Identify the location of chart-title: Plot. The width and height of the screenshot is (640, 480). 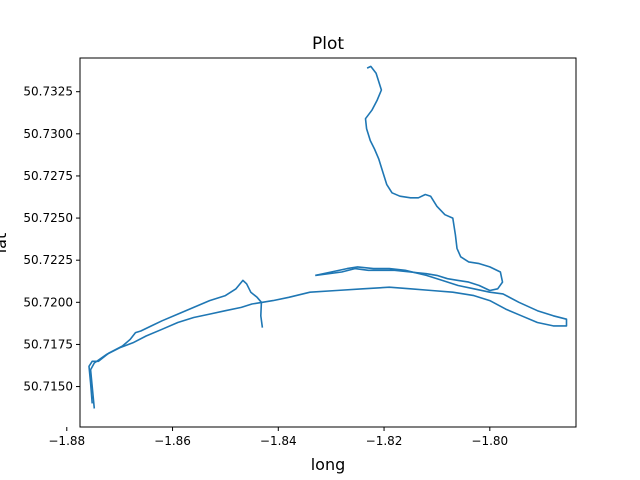
(328, 44).